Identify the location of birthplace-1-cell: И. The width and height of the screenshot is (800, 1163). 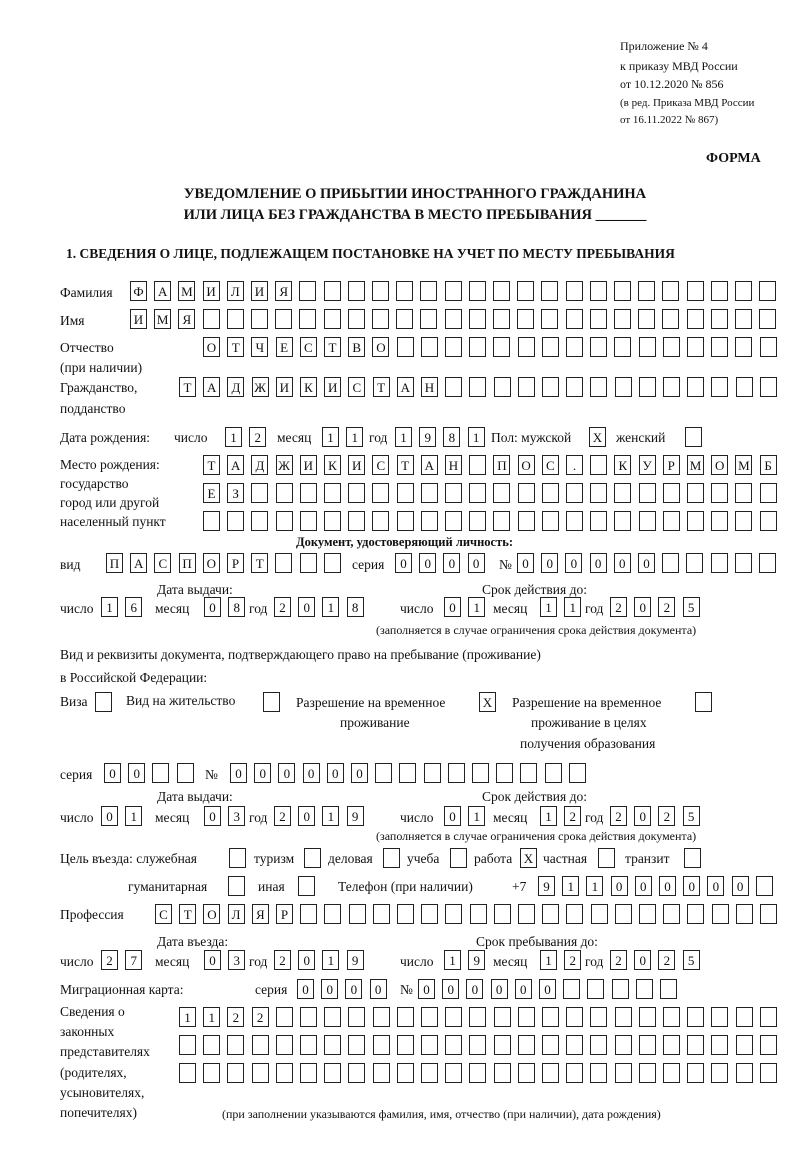
(308, 465).